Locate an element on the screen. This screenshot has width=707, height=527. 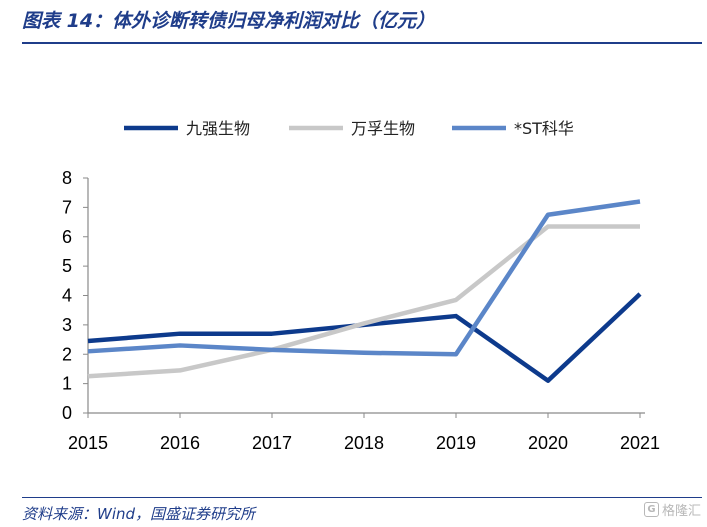
watermark: G 格隆汇 is located at coordinates (672, 509).